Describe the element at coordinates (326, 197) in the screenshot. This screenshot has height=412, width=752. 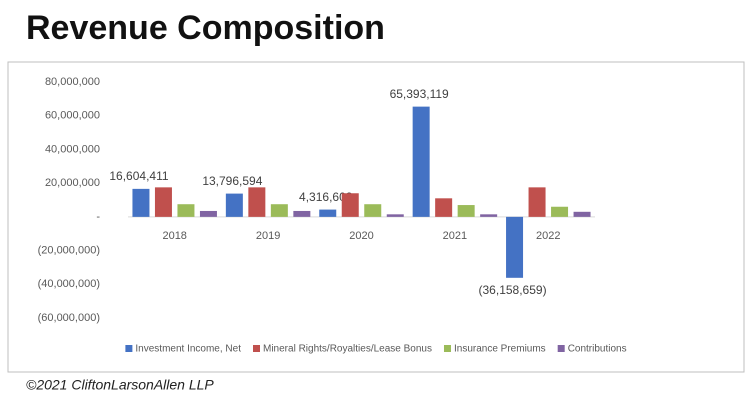
I see `data-label: 4,316,602` at that location.